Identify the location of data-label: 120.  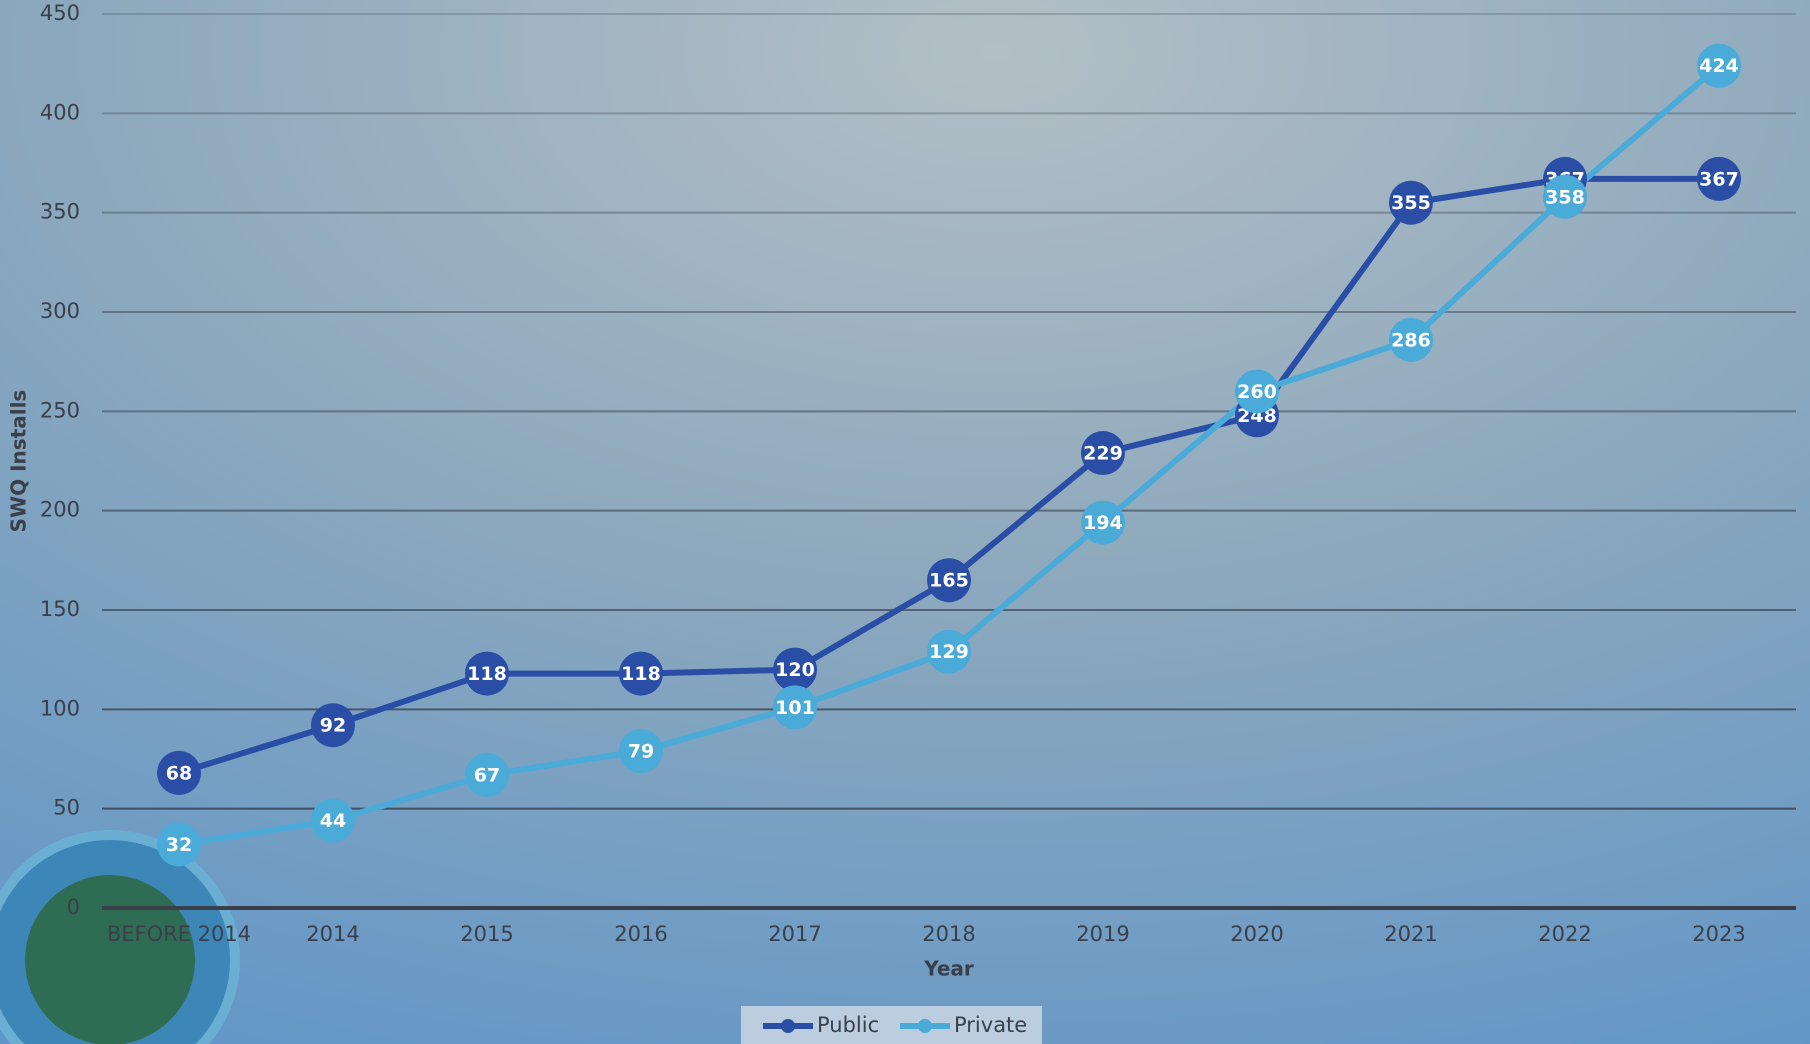
(795, 670).